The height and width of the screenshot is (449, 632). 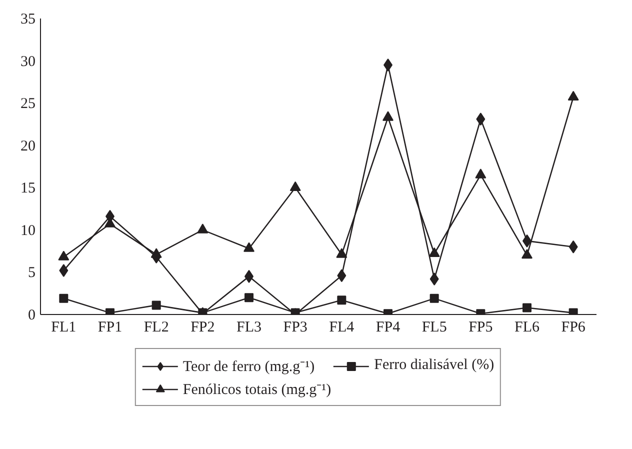 What do you see at coordinates (202, 328) in the screenshot?
I see `x-tick-label: FP2` at bounding box center [202, 328].